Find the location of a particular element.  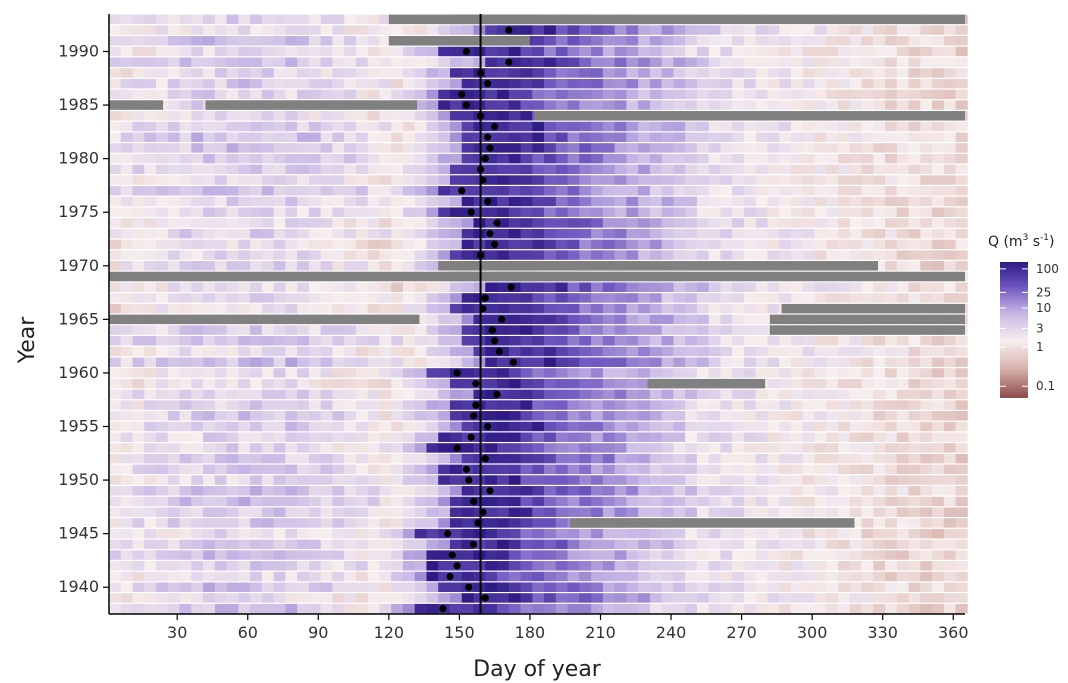

legend-label: 100 is located at coordinates (1047, 269).